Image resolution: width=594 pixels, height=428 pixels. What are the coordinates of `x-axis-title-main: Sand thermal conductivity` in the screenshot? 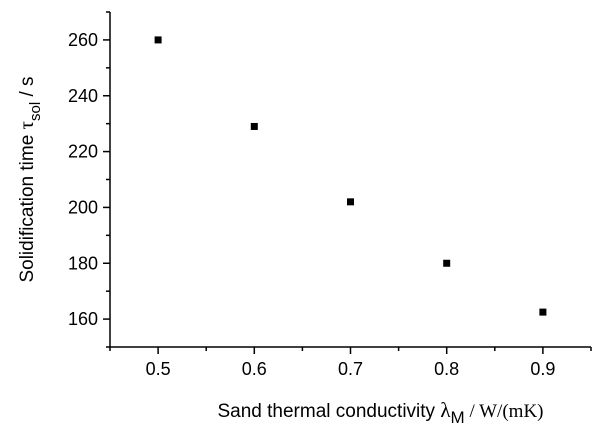 It's located at (328, 411).